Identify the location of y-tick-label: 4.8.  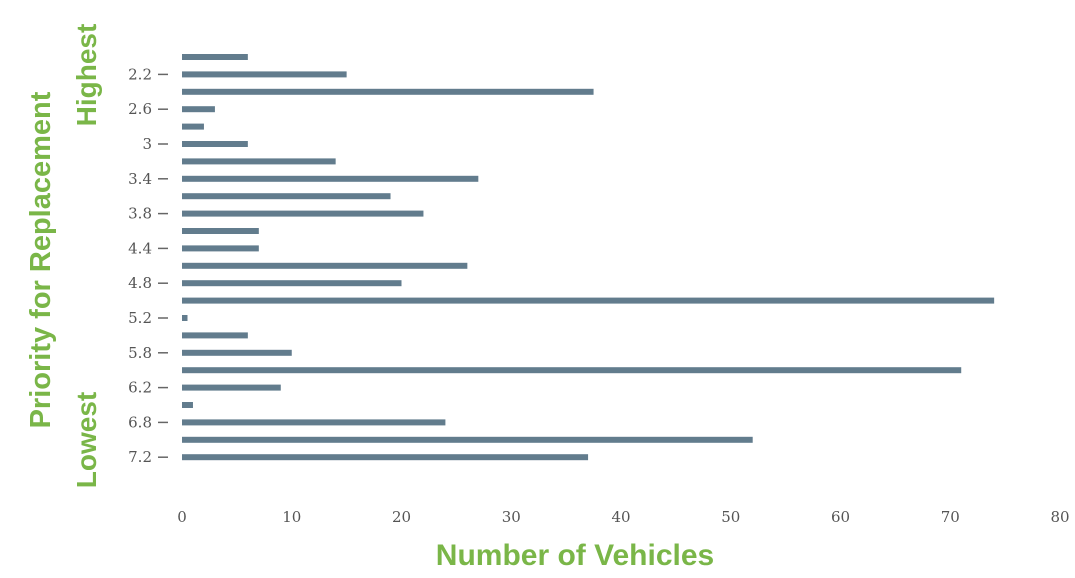
(140, 283).